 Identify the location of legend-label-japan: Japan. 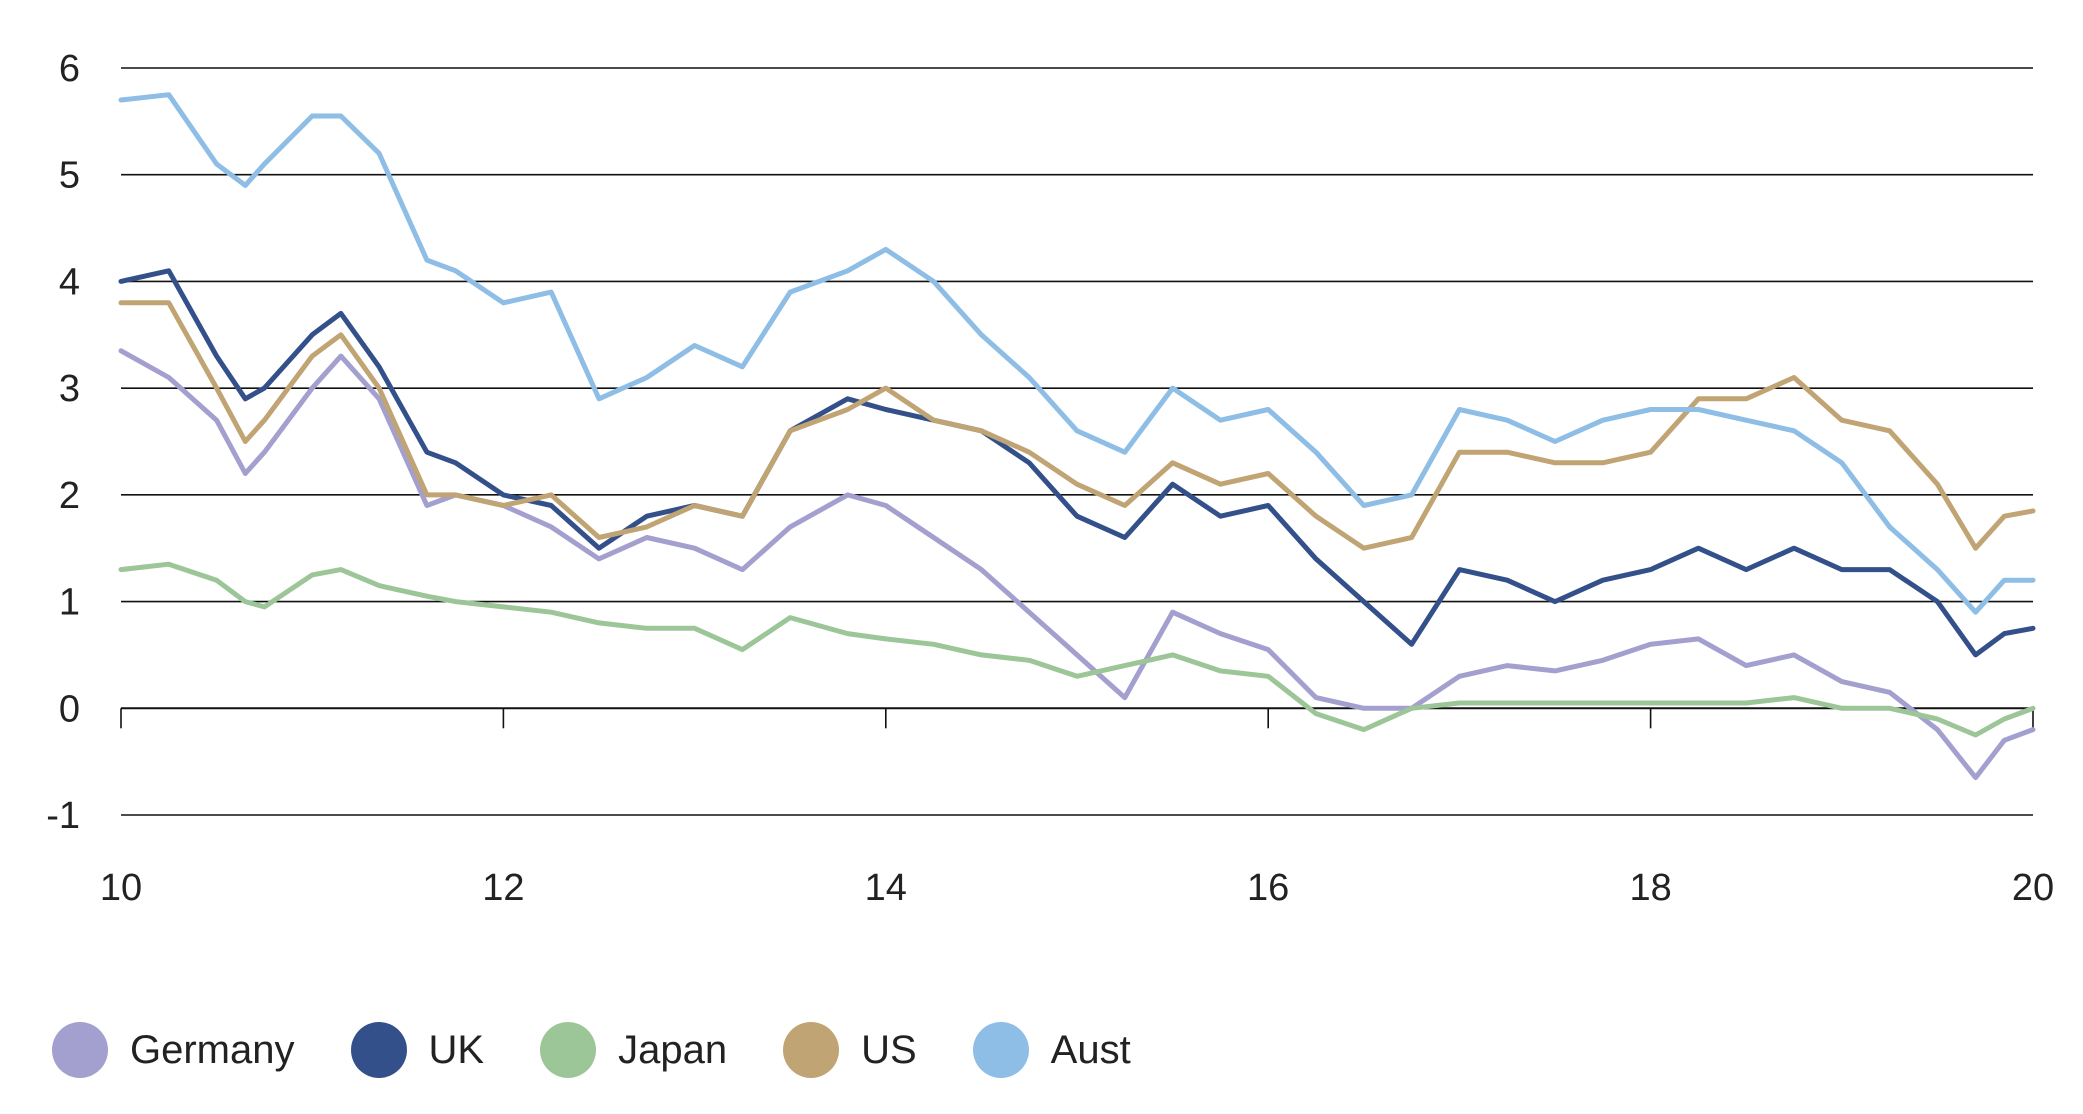
(673, 1049).